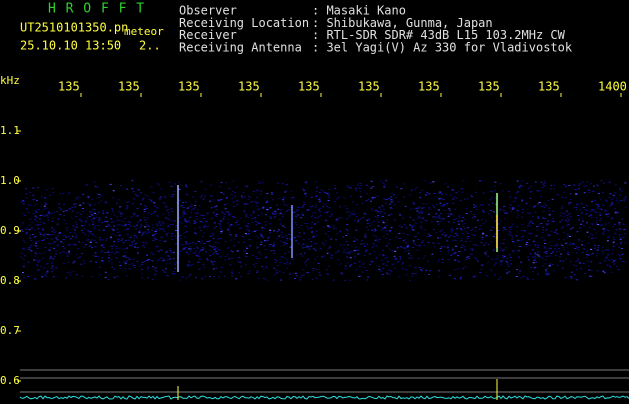  What do you see at coordinates (324, 397) in the screenshot?
I see `signal-trace` at bounding box center [324, 397].